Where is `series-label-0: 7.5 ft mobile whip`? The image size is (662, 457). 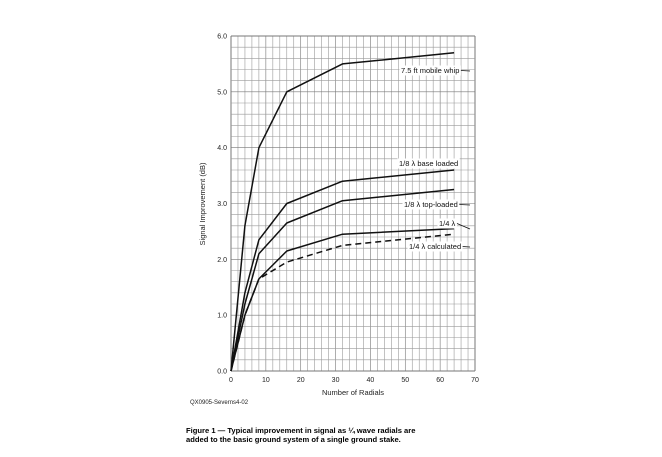 series-label-0: 7.5 ft mobile whip is located at coordinates (430, 70).